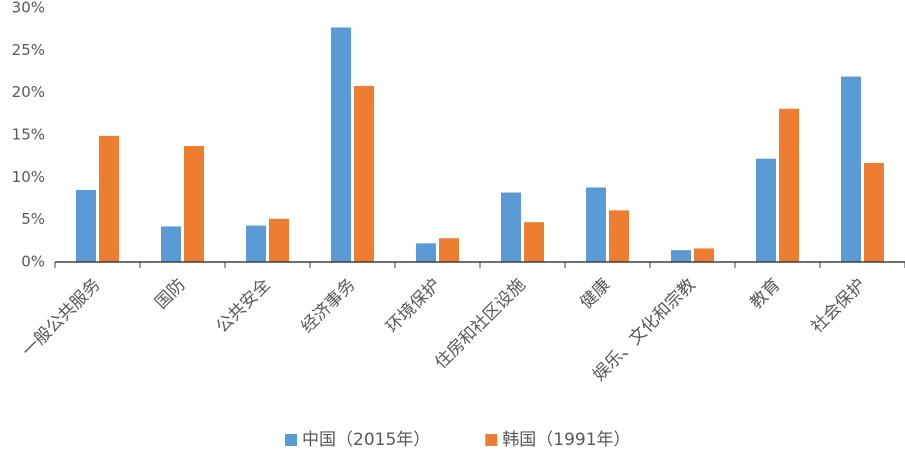 The height and width of the screenshot is (455, 905). Describe the element at coordinates (61, 318) in the screenshot. I see `x-tick-label: 一般公共服务` at that location.